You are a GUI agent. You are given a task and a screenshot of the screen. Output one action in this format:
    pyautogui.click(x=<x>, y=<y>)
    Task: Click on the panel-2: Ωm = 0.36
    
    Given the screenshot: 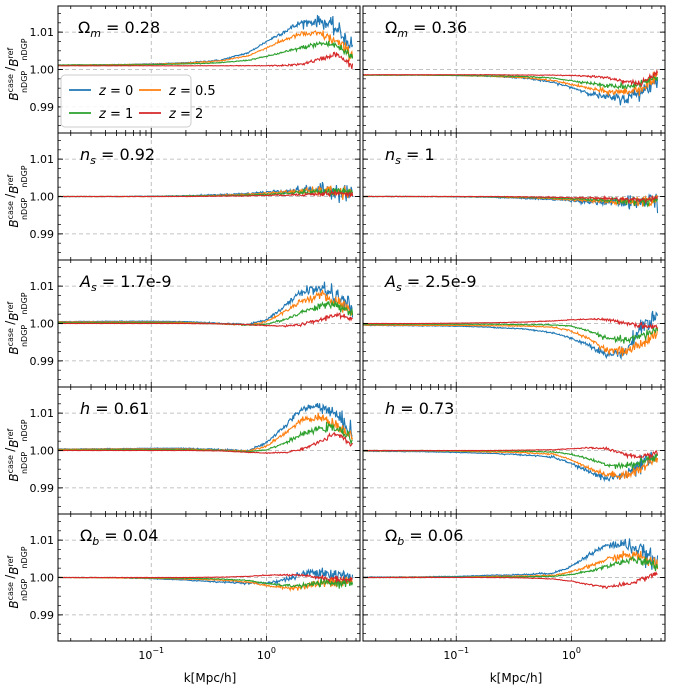 What is the action you would take?
    pyautogui.click(x=514, y=69)
    